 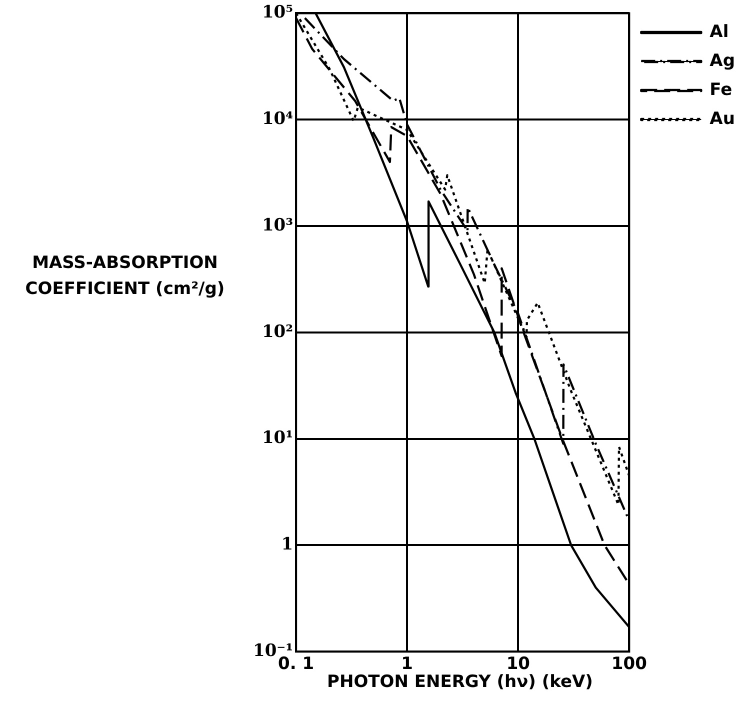 I want to click on x-tick-label: 1, so click(x=407, y=664).